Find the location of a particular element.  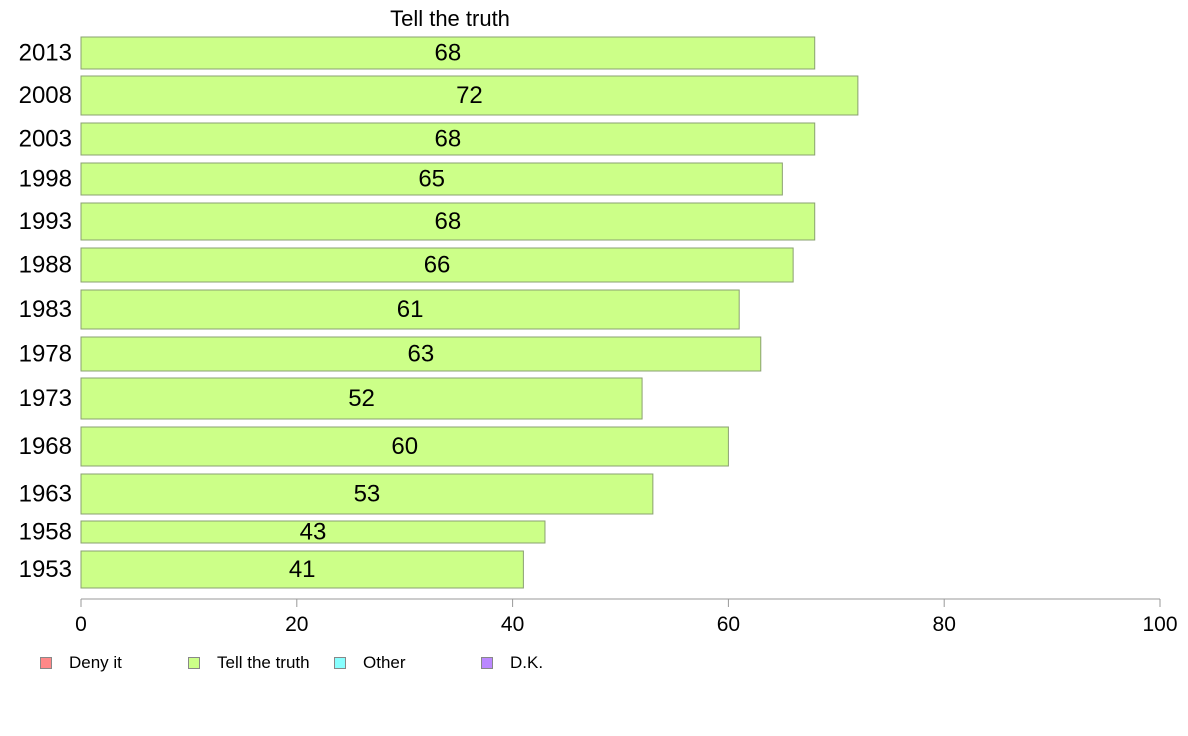

x-tick-label-100: 100 is located at coordinates (1159, 624).